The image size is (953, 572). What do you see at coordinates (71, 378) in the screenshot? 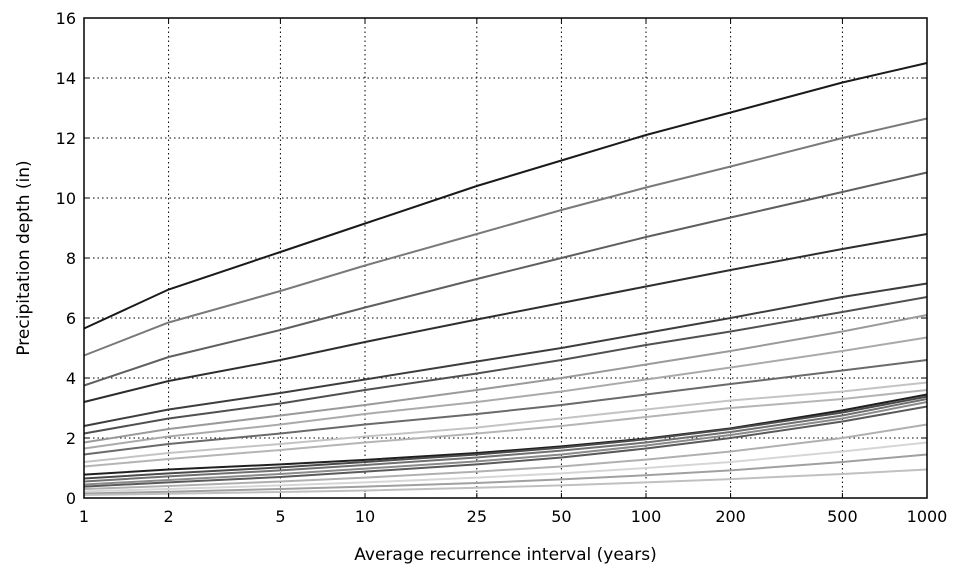
I see `y-tick-label: 4` at bounding box center [71, 378].